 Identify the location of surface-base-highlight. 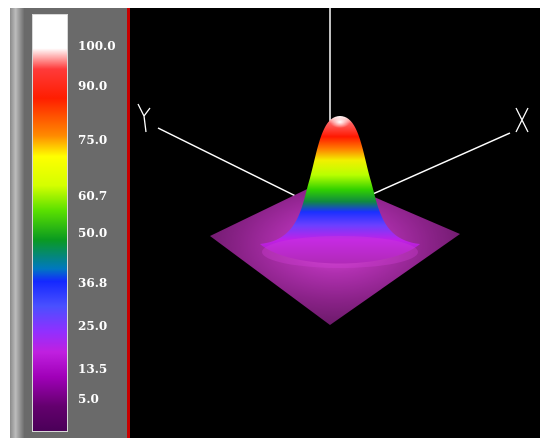
(340, 252).